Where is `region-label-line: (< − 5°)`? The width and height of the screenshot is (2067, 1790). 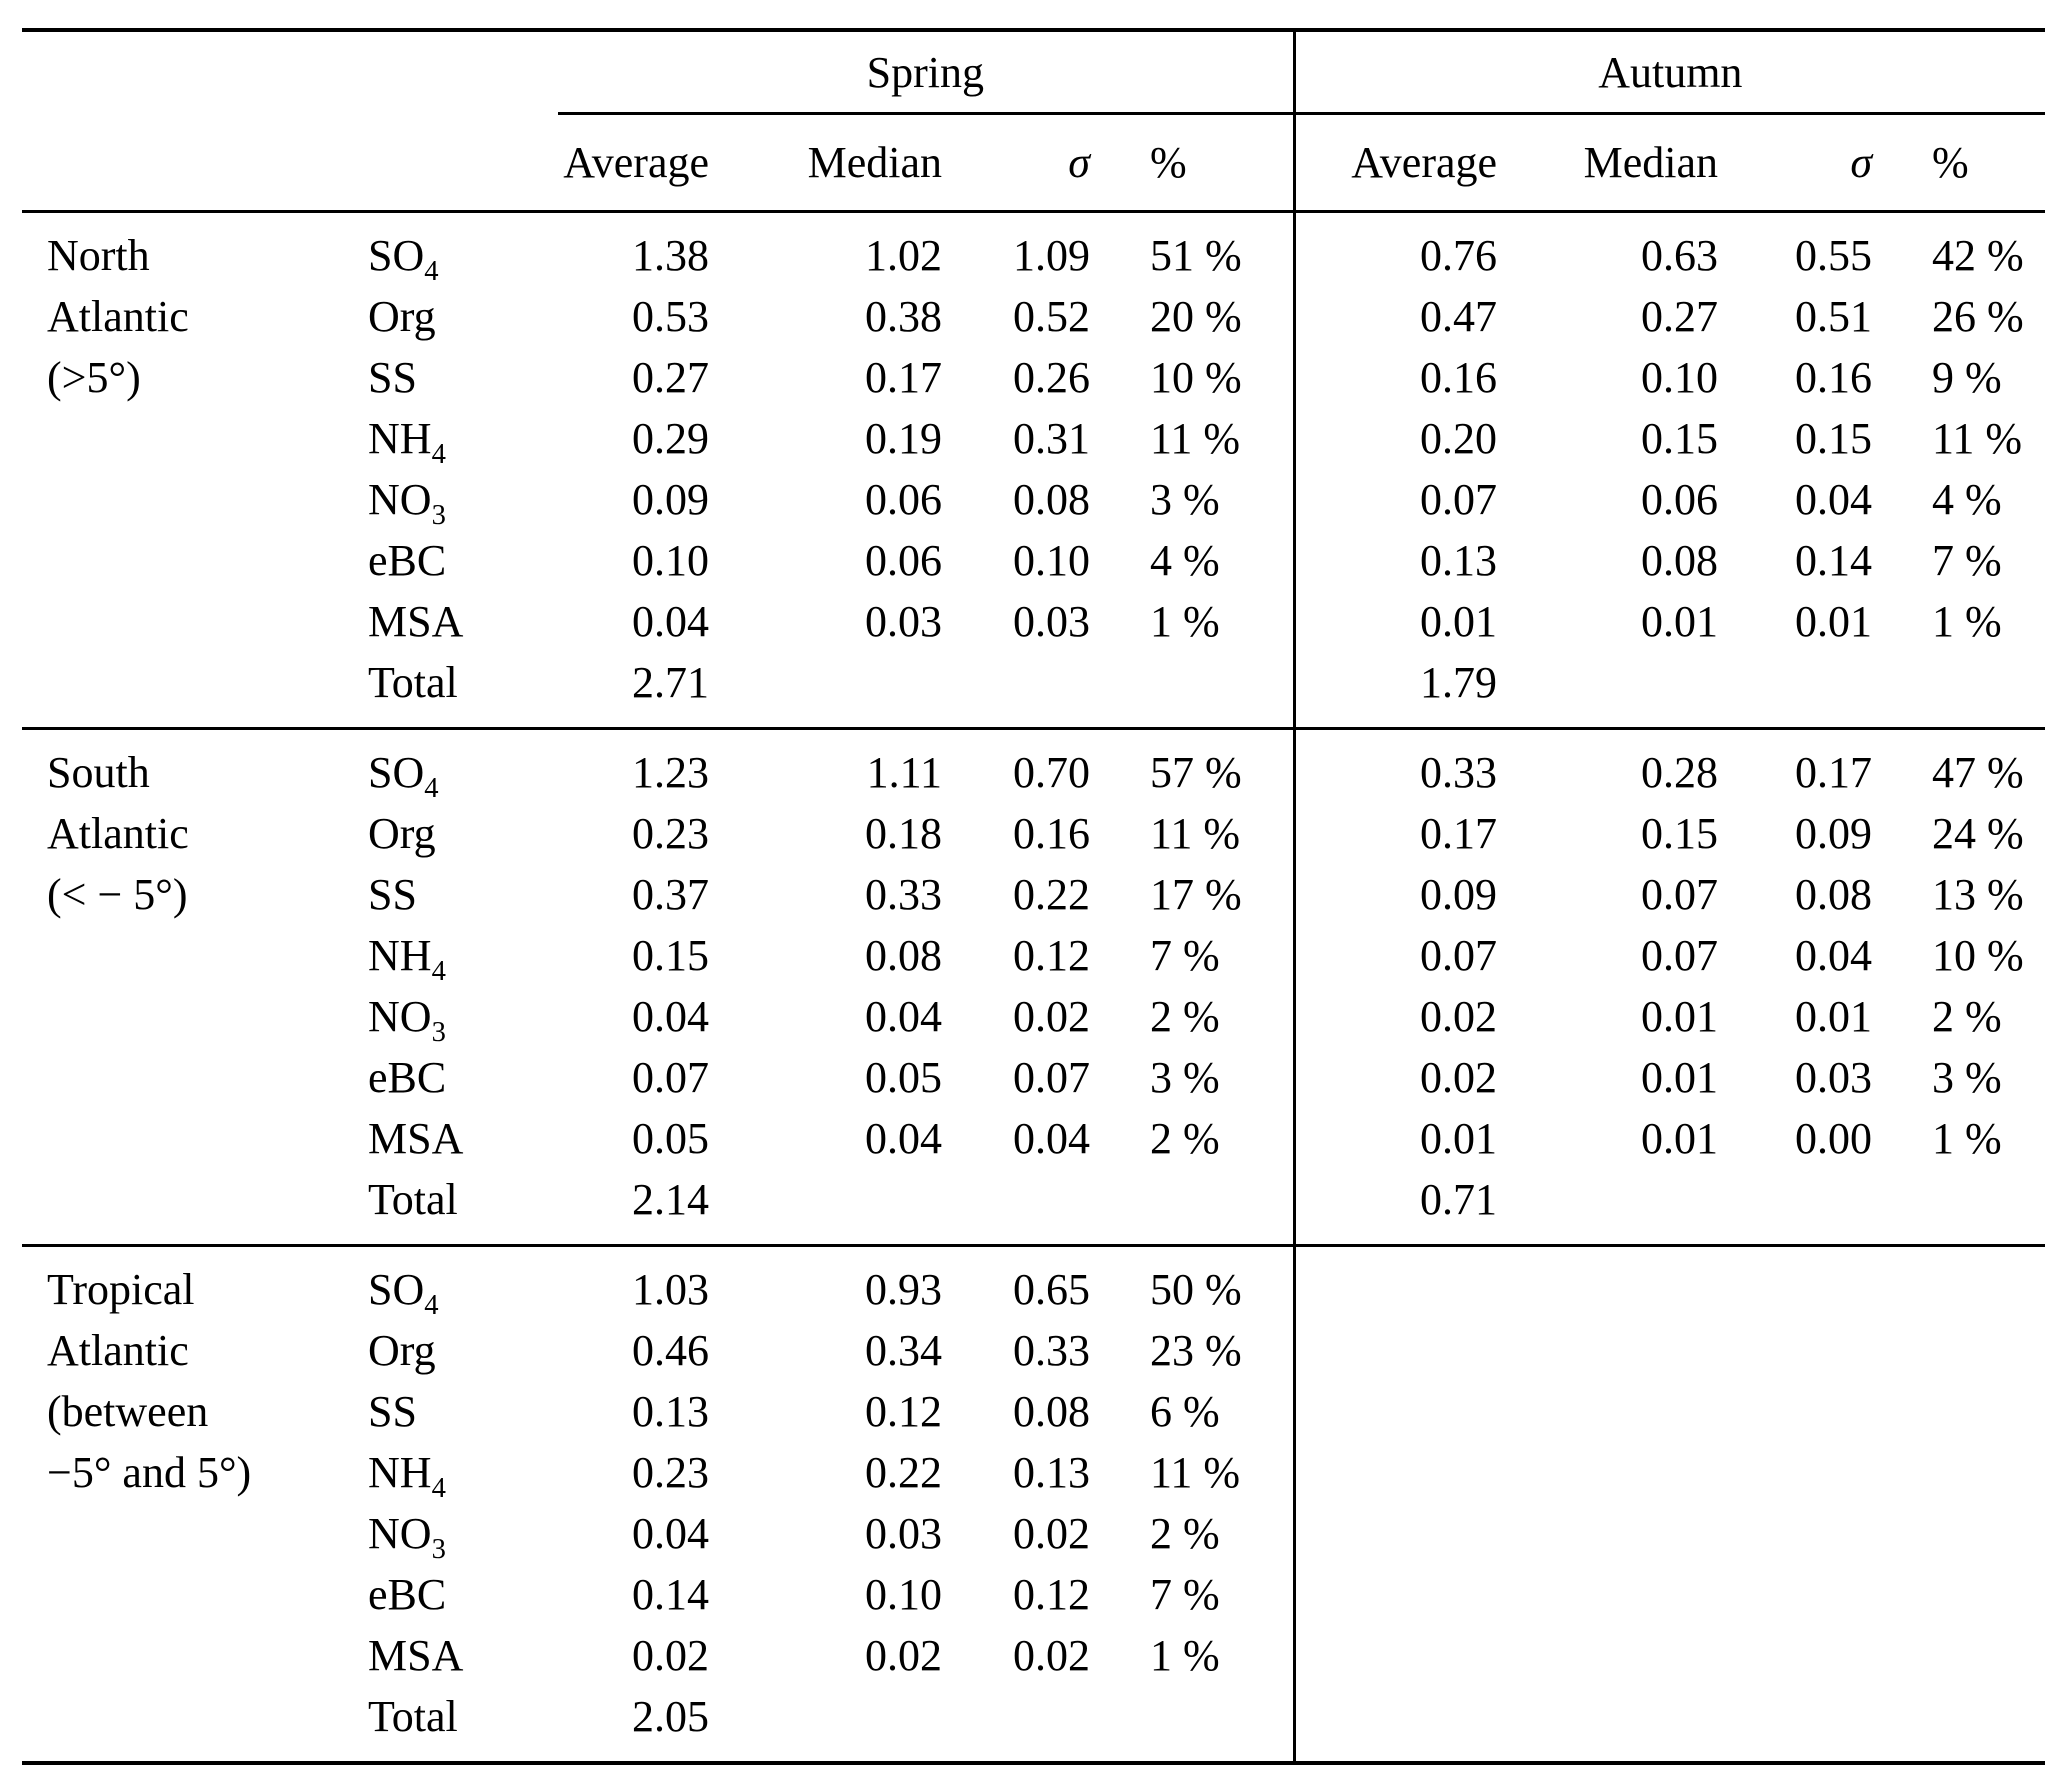
region-label-line: (< − 5°) is located at coordinates (117, 894).